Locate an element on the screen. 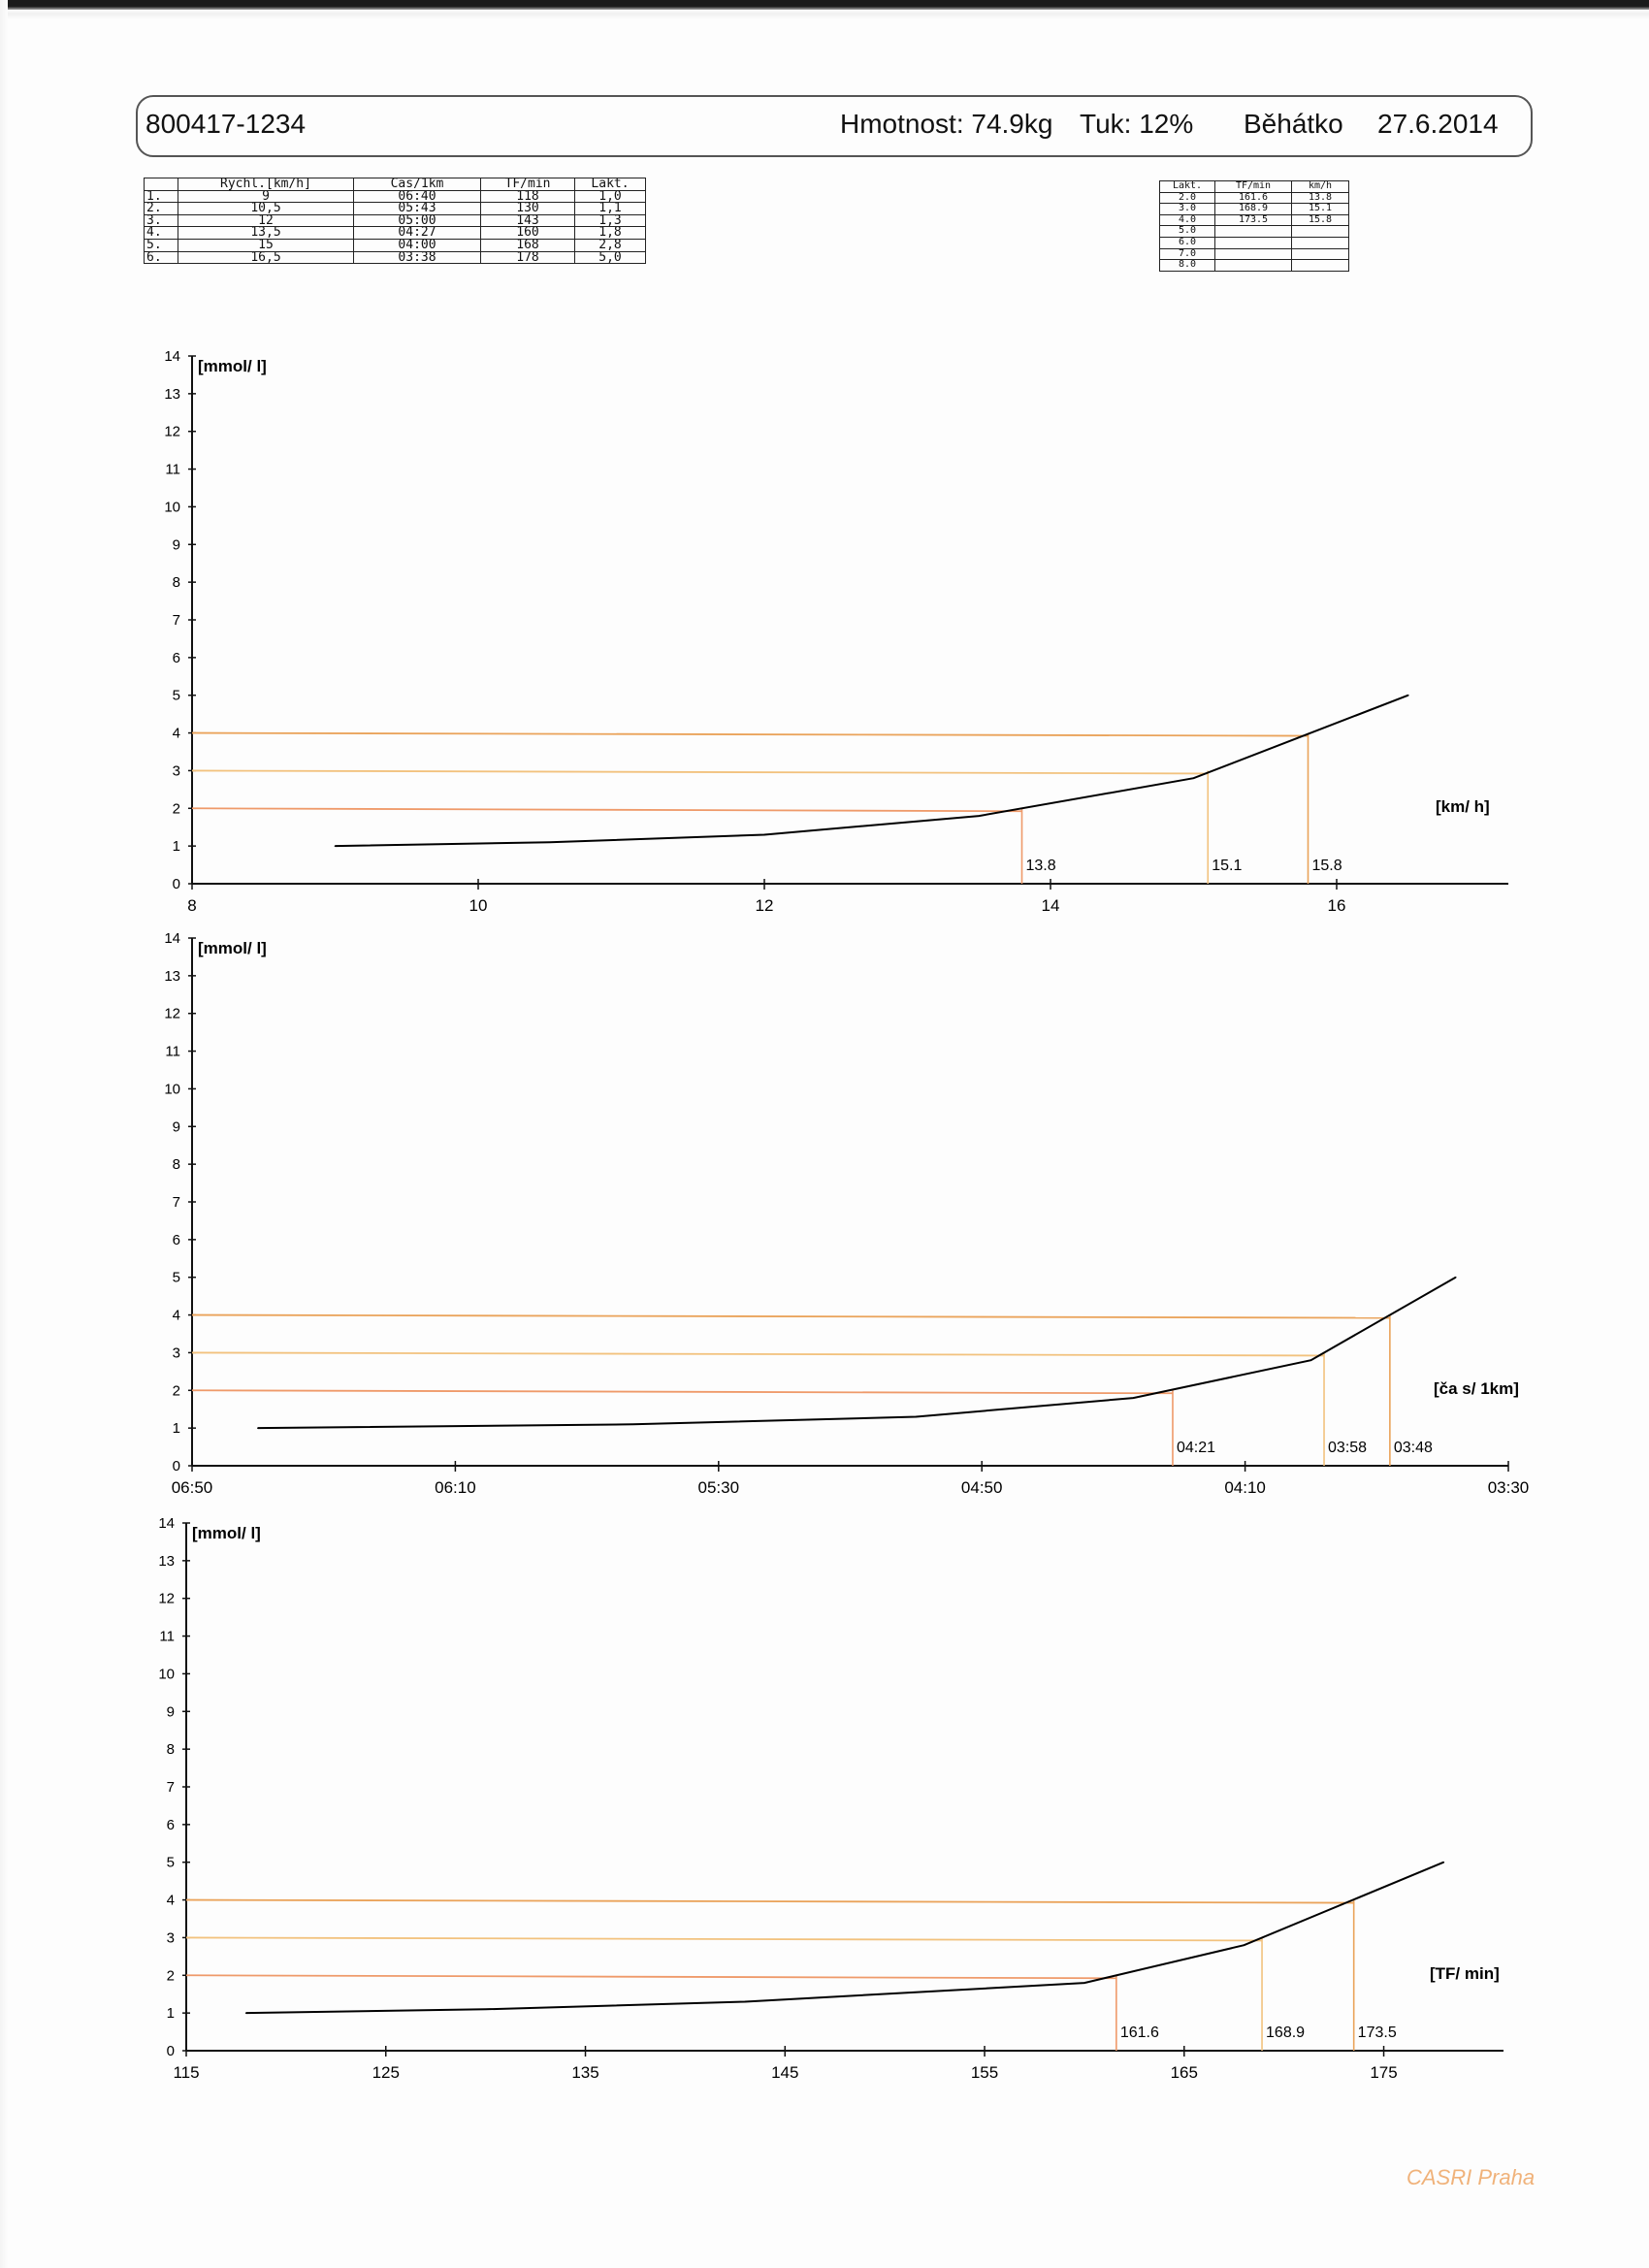  weight-label: Hmotnost: 74.9kg is located at coordinates (946, 124).